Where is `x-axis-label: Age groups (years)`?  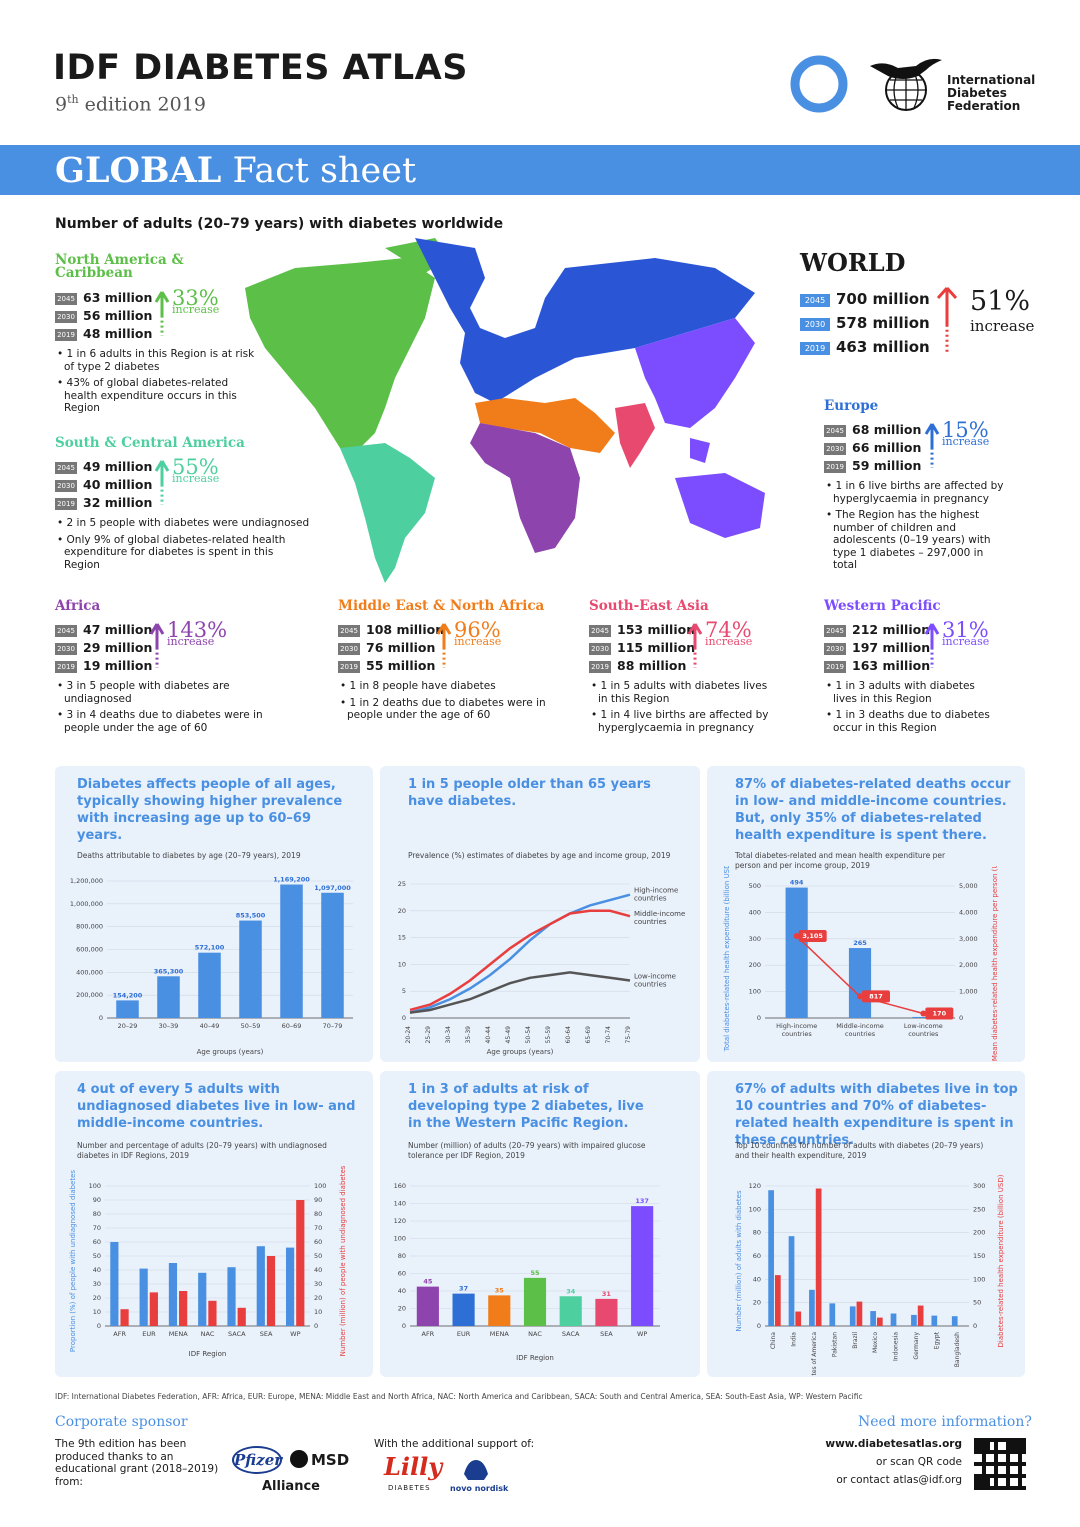 x-axis-label: Age groups (years) is located at coordinates (230, 1052).